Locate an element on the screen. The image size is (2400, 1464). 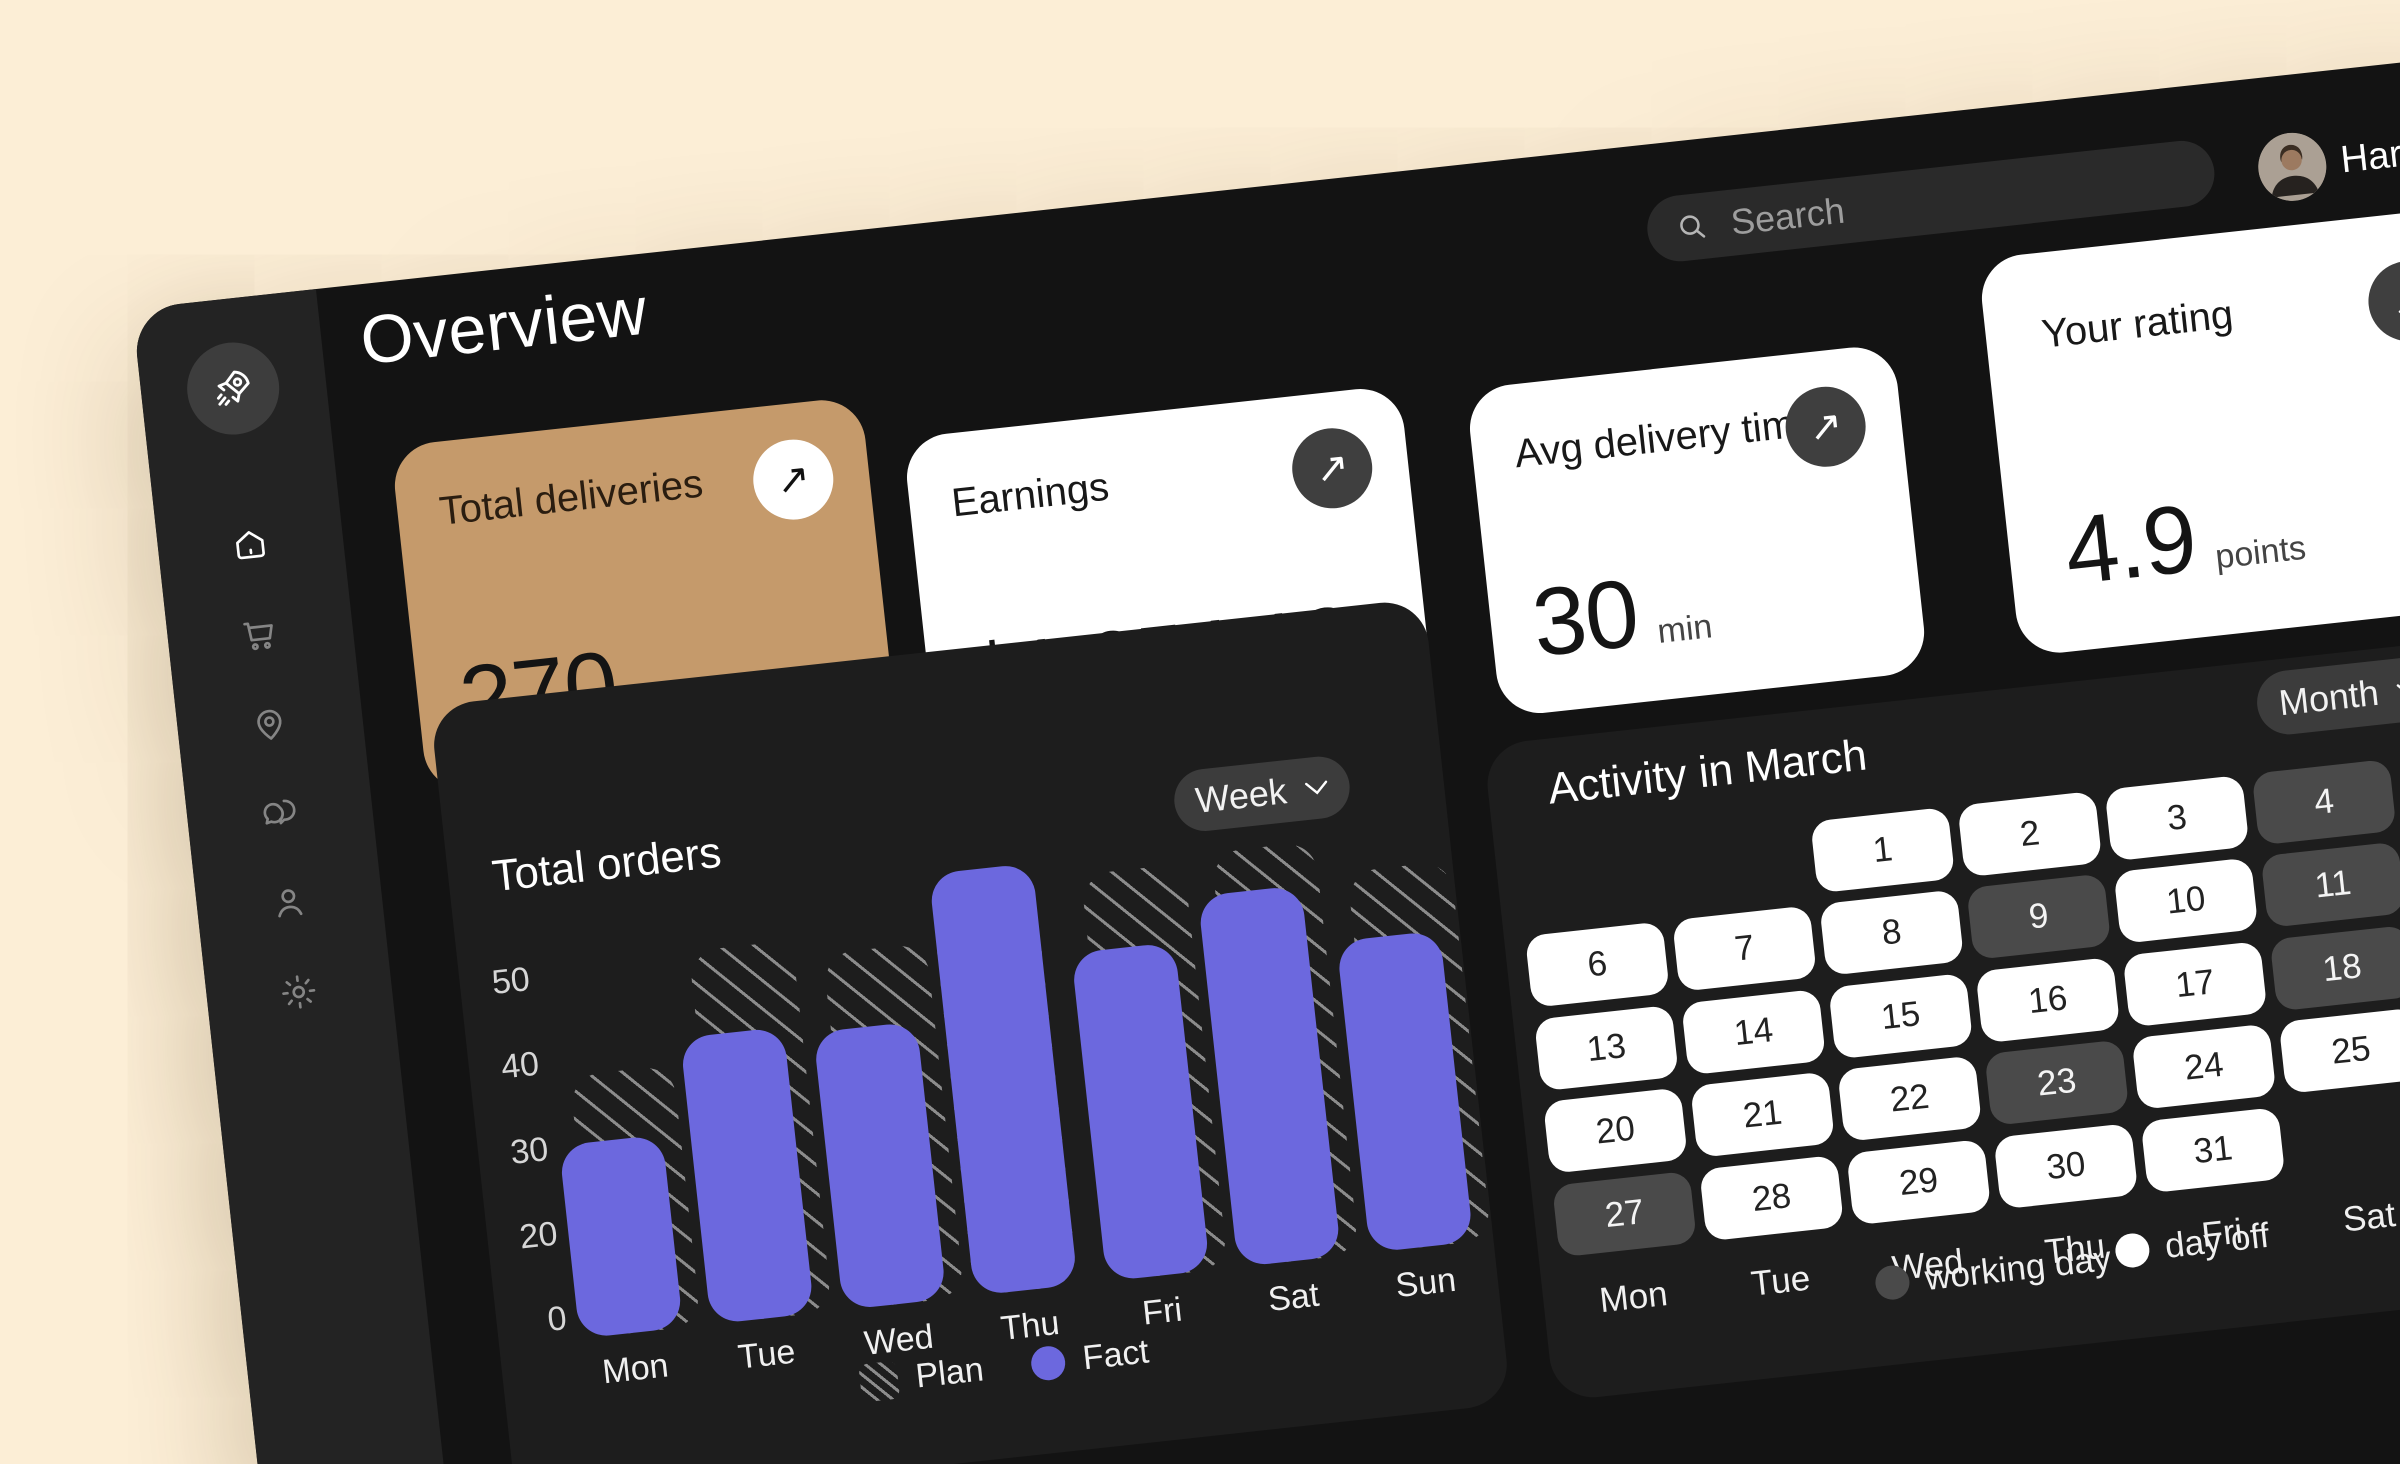
app-logo is located at coordinates (233, 388).